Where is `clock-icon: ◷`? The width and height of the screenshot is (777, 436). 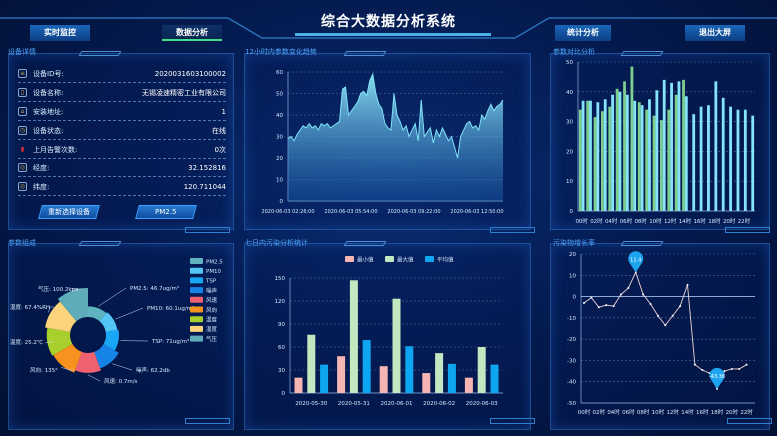
clock-icon: ◷ is located at coordinates (22, 130).